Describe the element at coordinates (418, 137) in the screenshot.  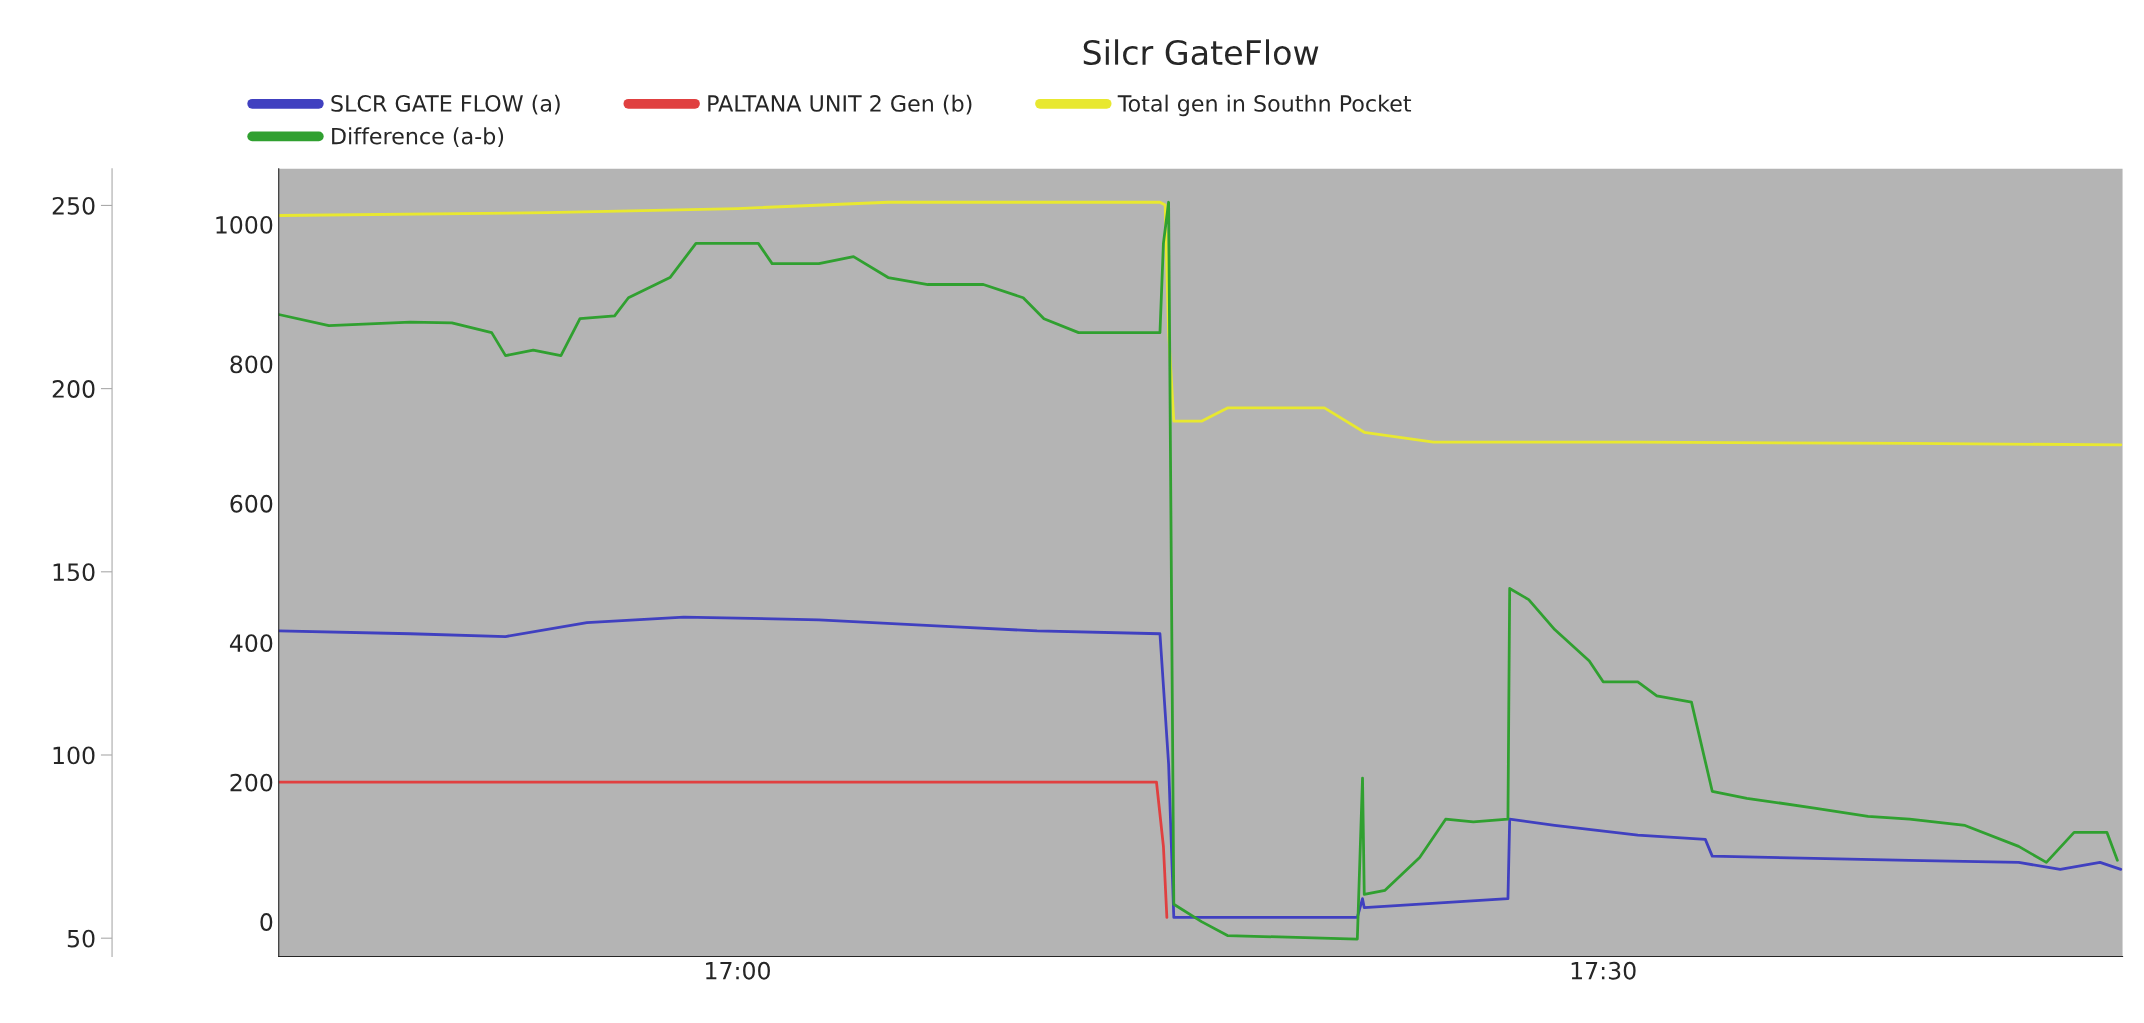
I see `legend-label: Difference (a-b)` at that location.